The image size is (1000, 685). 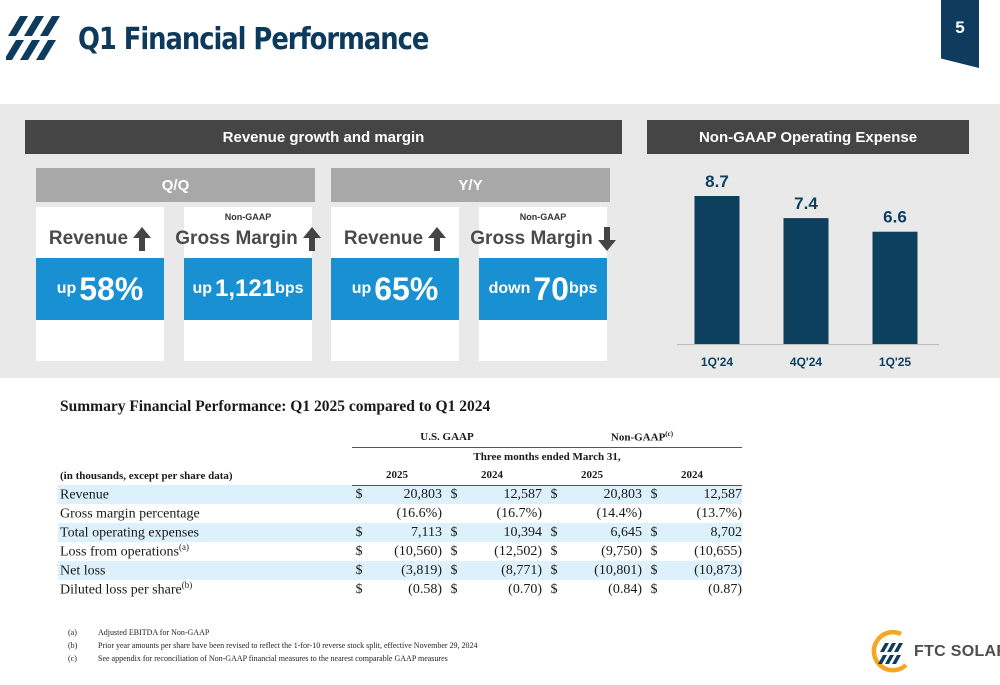 What do you see at coordinates (806, 203) in the screenshot?
I see `data-label: 7.4` at bounding box center [806, 203].